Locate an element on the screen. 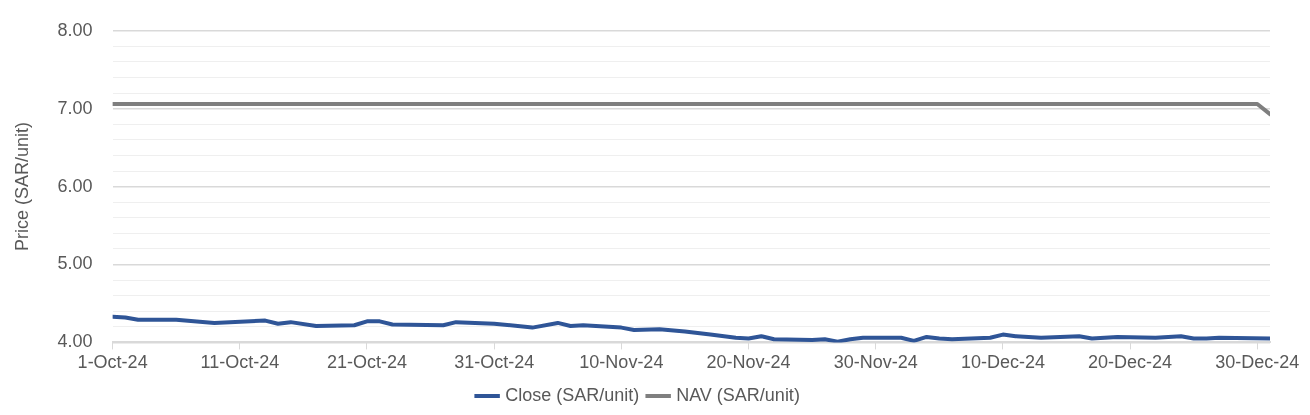 Image resolution: width=1310 pixels, height=415 pixels. y-axis-title: Price (SAR/unit) is located at coordinates (21, 187).